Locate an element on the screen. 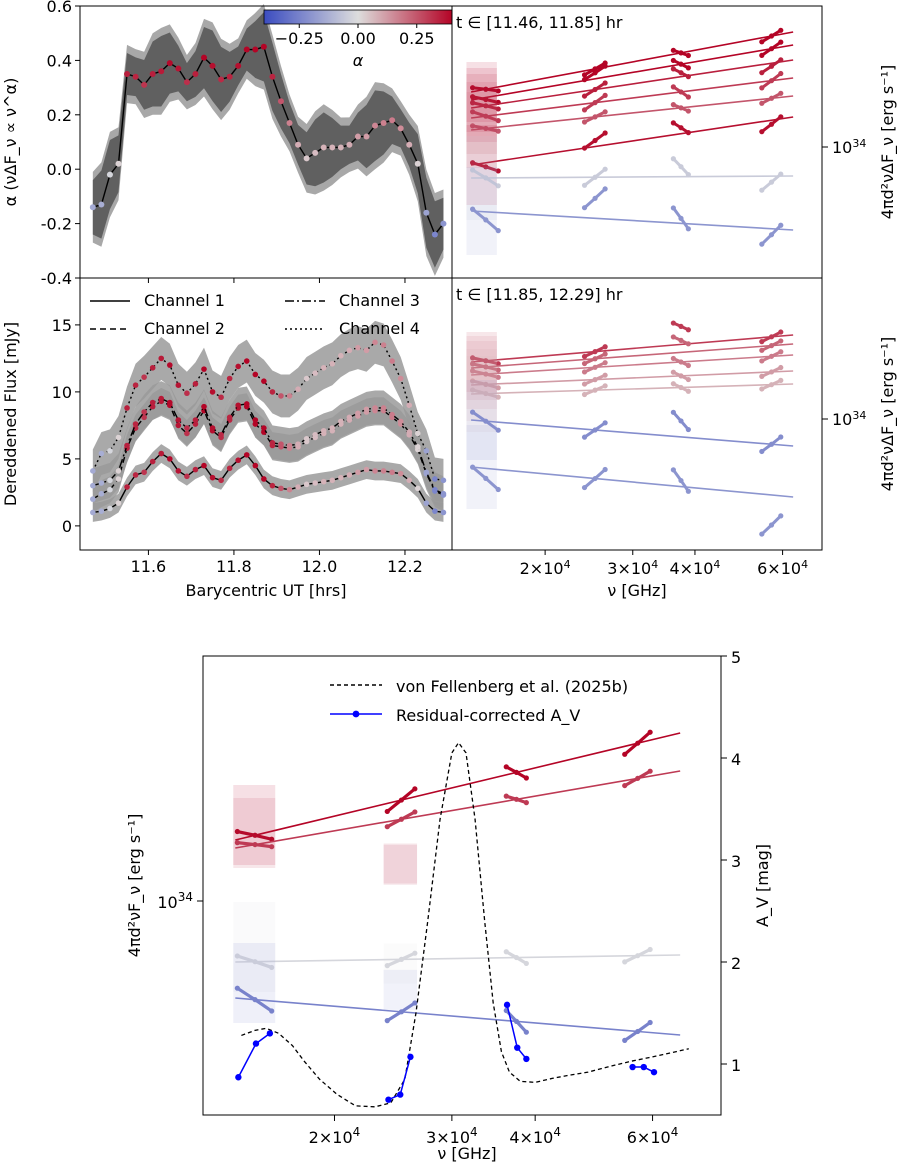 The width and height of the screenshot is (902, 1163). big-xtick-label: 2×10⁴ is located at coordinates (335, 1136).